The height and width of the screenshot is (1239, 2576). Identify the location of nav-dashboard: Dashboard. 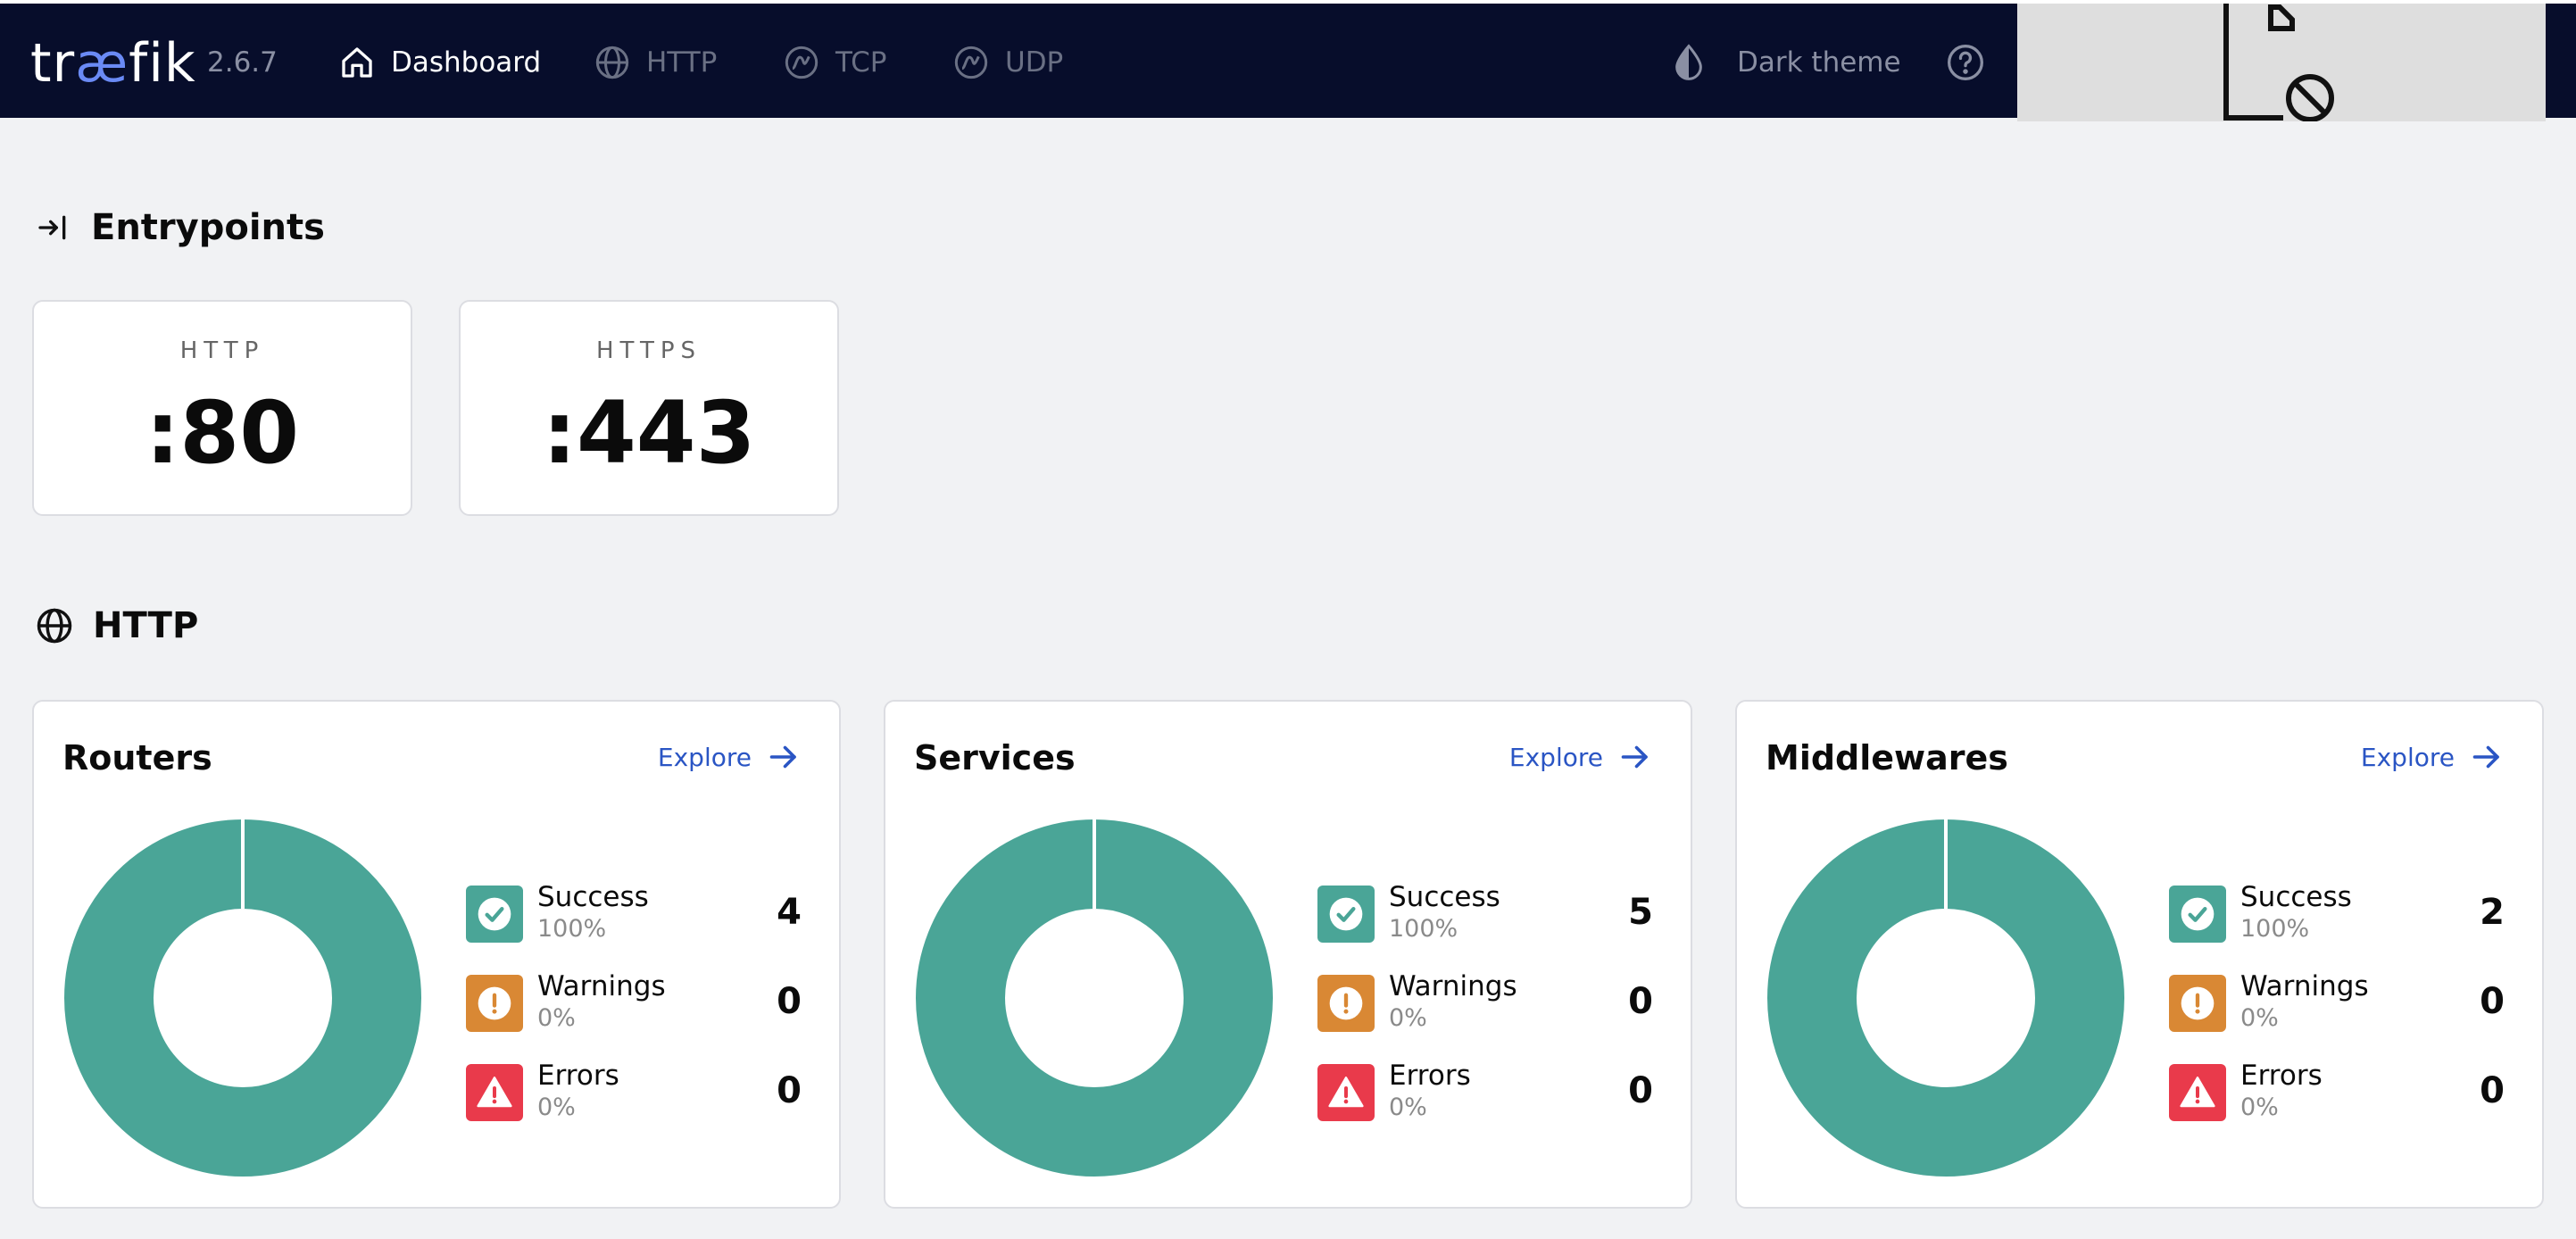
(440, 62).